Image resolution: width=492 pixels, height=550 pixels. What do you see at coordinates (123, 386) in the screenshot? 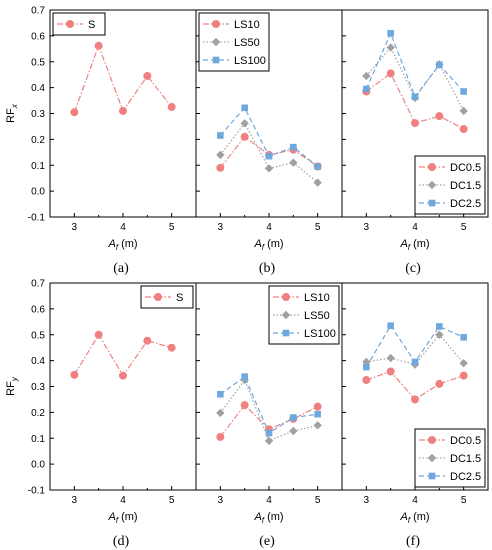
I see `plot-frame` at bounding box center [123, 386].